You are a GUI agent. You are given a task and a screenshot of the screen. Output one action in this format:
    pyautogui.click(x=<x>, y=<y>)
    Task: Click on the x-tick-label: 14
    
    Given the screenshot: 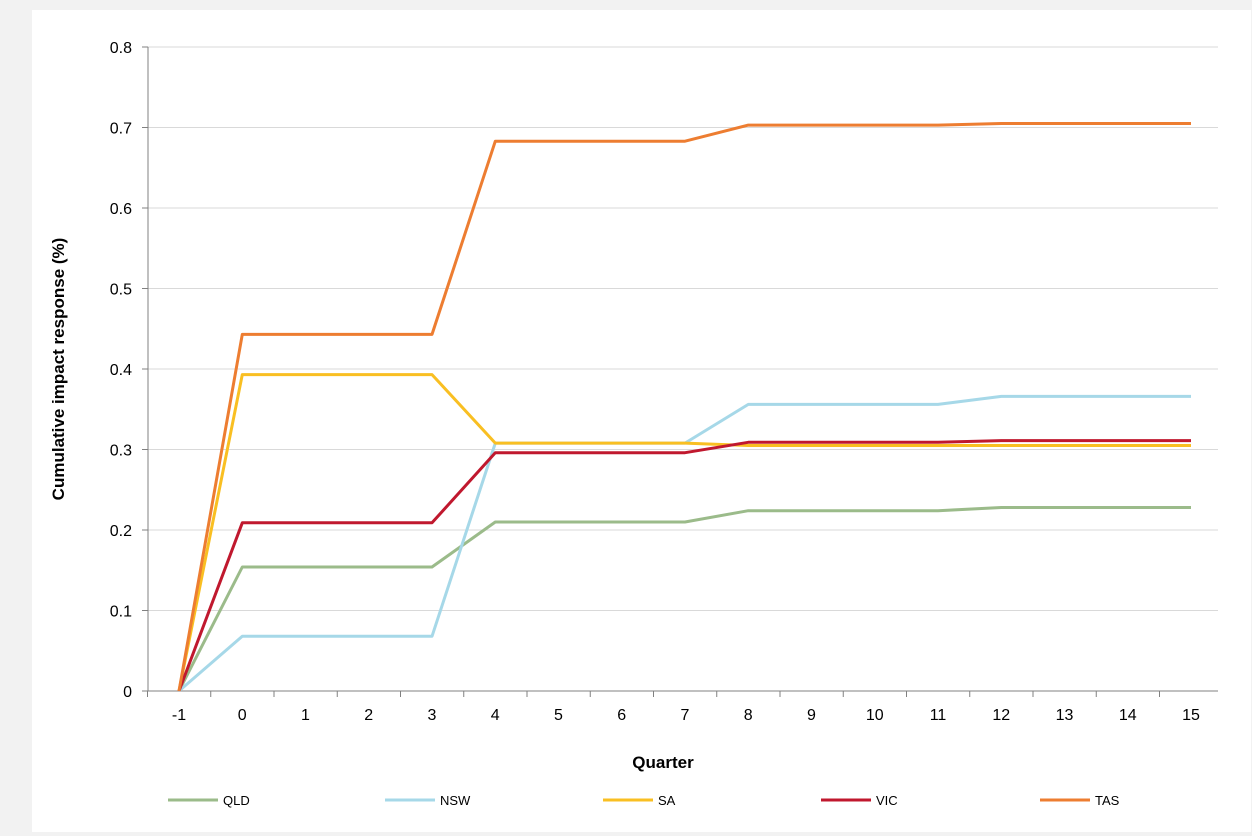 What is the action you would take?
    pyautogui.click(x=1128, y=715)
    